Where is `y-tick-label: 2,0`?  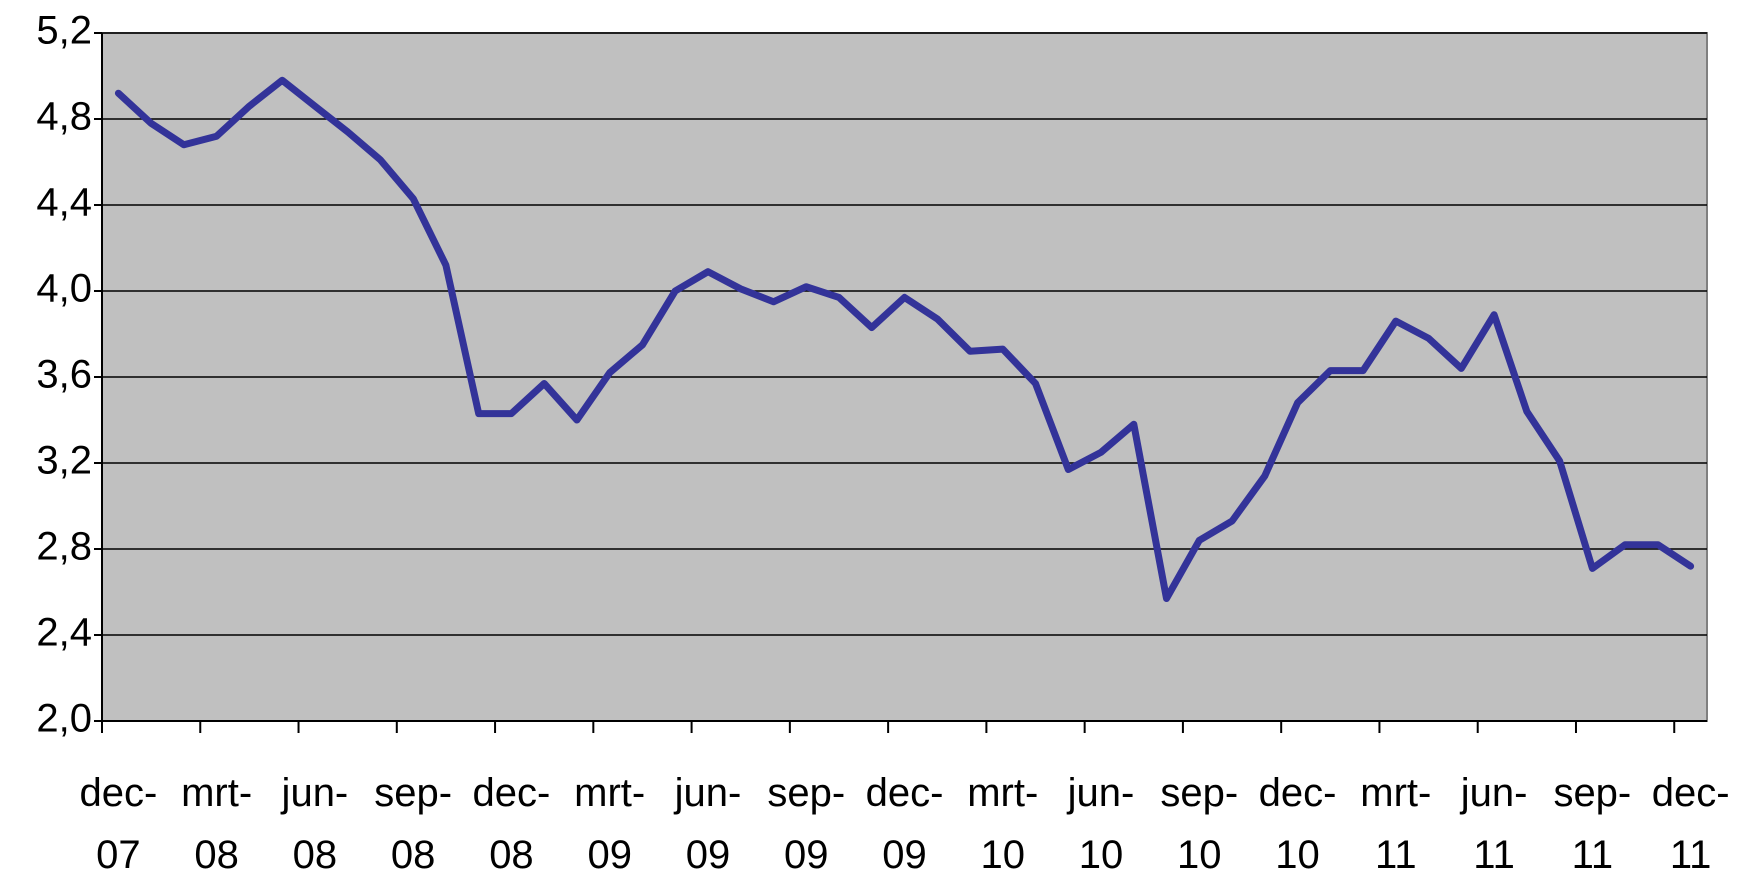 y-tick-label: 2,0 is located at coordinates (64, 719).